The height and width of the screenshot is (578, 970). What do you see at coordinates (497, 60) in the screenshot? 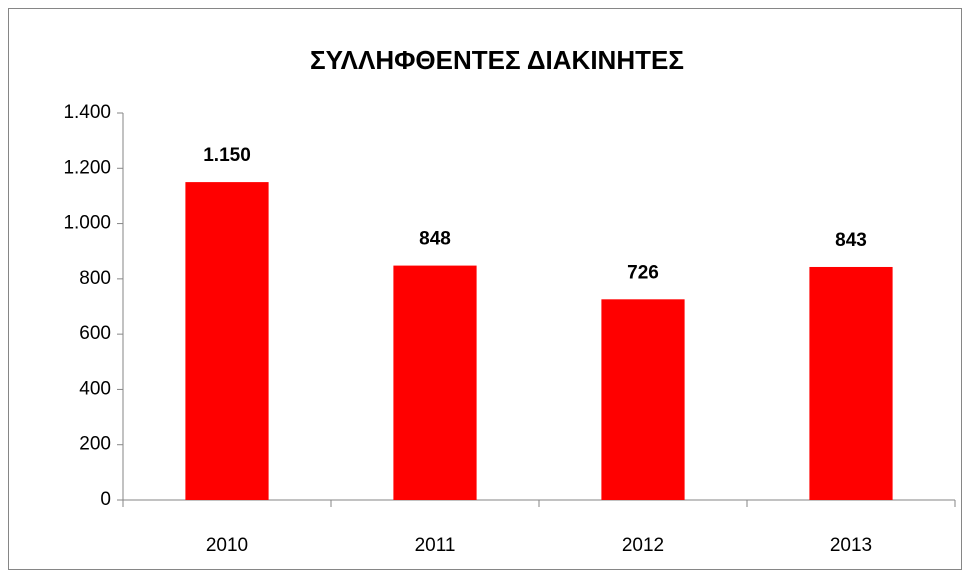
I see `chart-title: ΣΥΛΛΗΦΘΕΝΤΕΣ ΔΙΑΚΙΝΗΤΕΣ` at bounding box center [497, 60].